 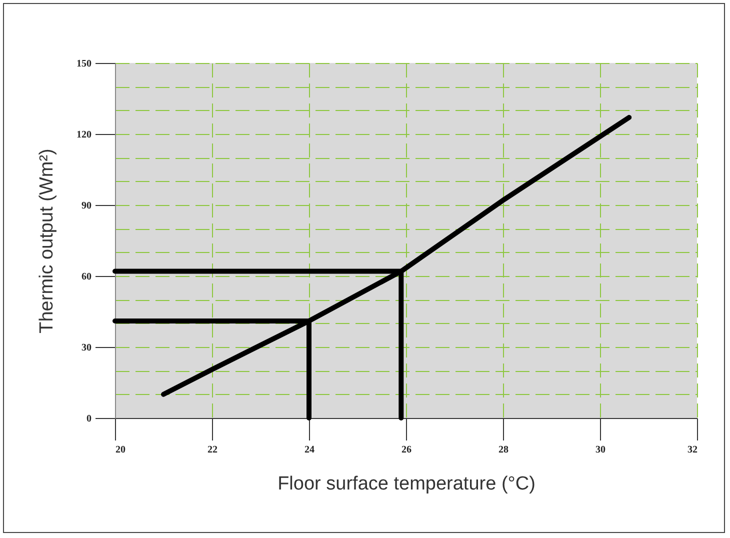 I want to click on x-tick-label: 30, so click(x=601, y=450).